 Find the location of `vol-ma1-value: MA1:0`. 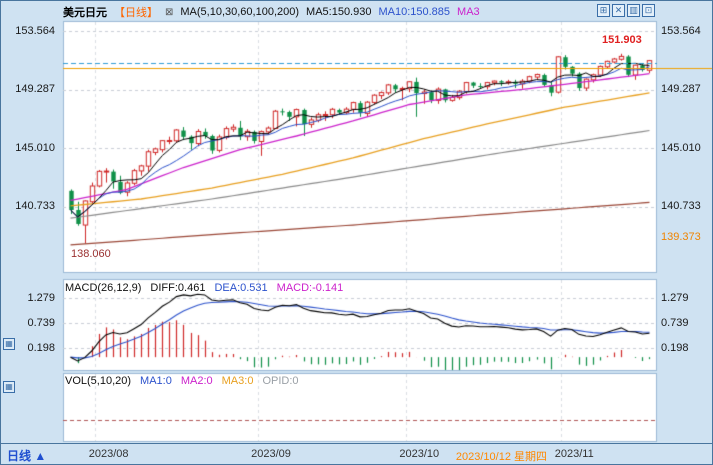

vol-ma1-value: MA1:0 is located at coordinates (156, 381).